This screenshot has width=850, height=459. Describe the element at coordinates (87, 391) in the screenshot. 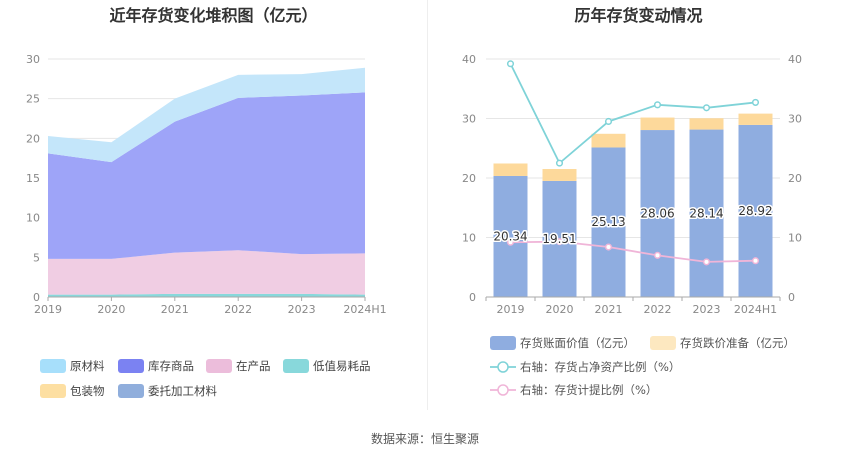

I see `left-legend-label-4: 包装物` at that location.